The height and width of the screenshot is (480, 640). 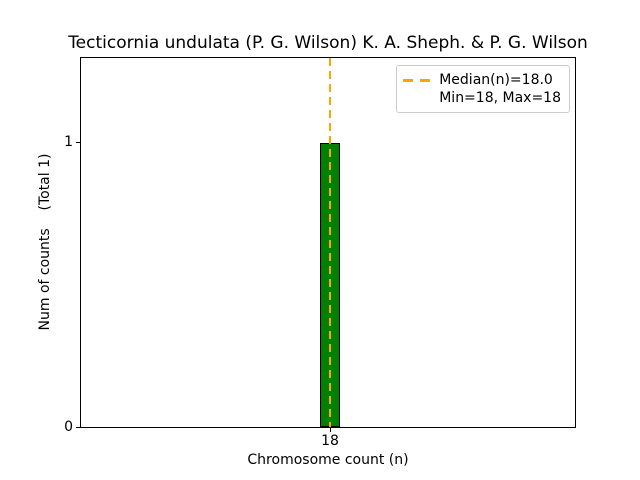 What do you see at coordinates (45, 242) in the screenshot?
I see `y-axis-label: Num of counts (Total 1)` at bounding box center [45, 242].